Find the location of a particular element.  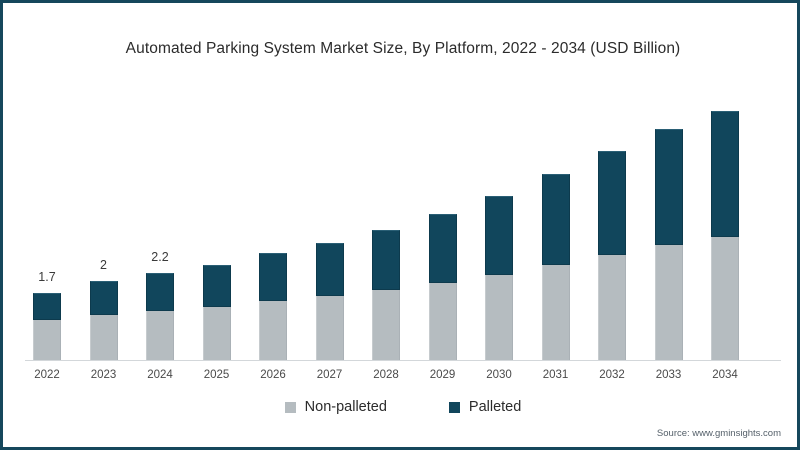

x-axis-tick-2024: 2024 is located at coordinates (160, 375).